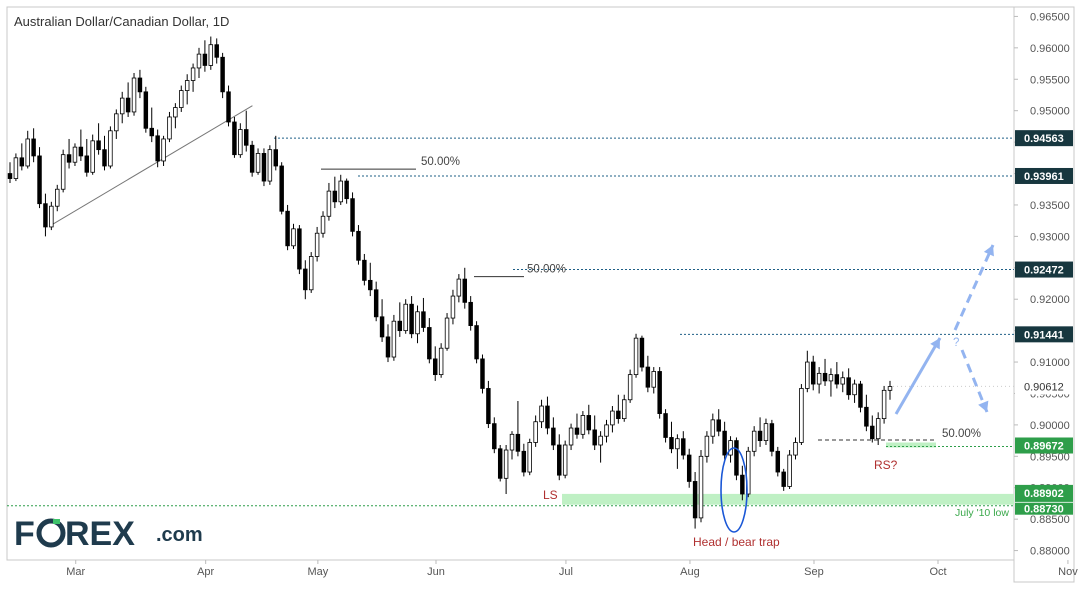 This screenshot has width=1080, height=591. What do you see at coordinates (734, 490) in the screenshot?
I see `head-ellipse` at bounding box center [734, 490].